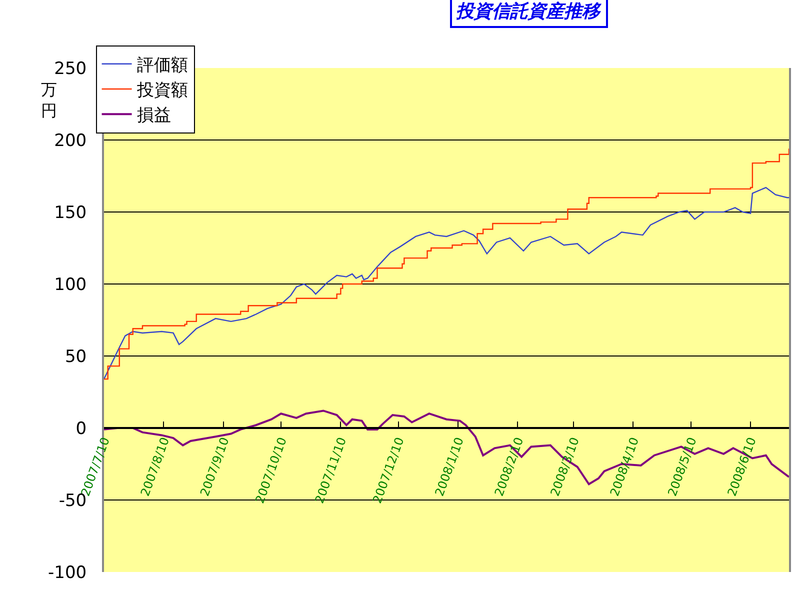  What do you see at coordinates (81, 428) in the screenshot?
I see `y-tick-label: 0` at bounding box center [81, 428].